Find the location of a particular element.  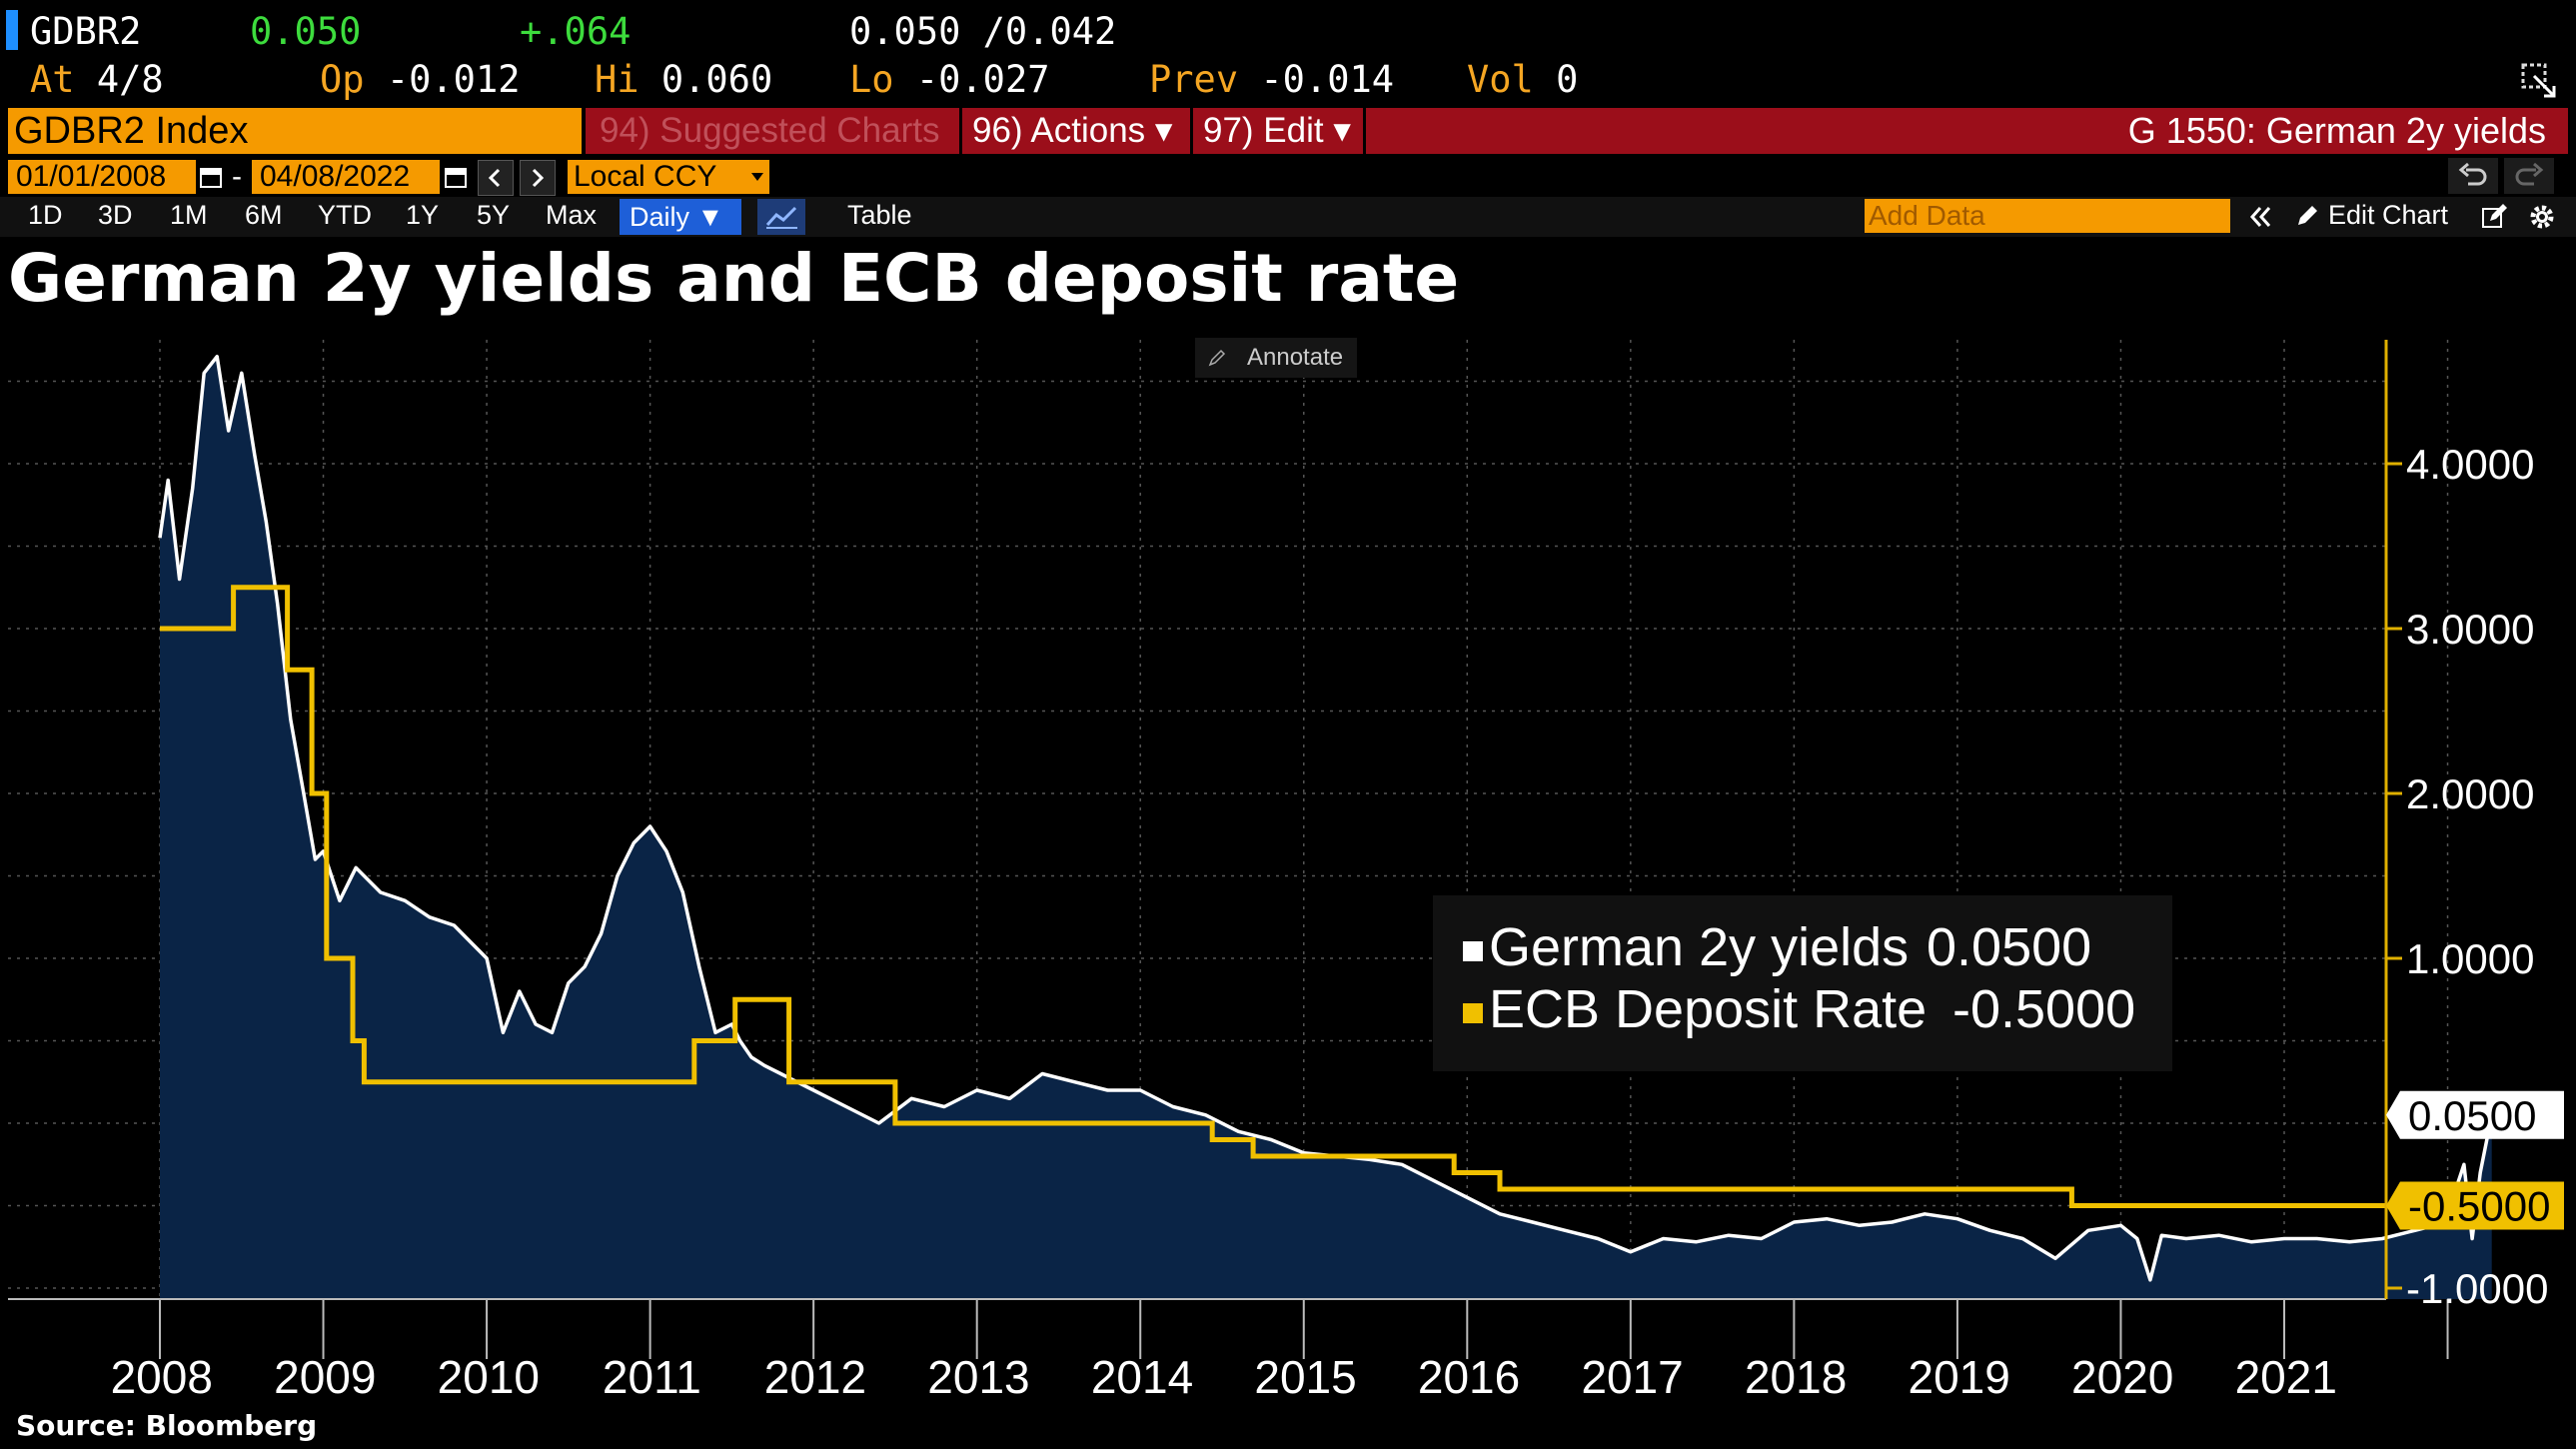

x-tick-label: 2008 is located at coordinates (162, 1377).